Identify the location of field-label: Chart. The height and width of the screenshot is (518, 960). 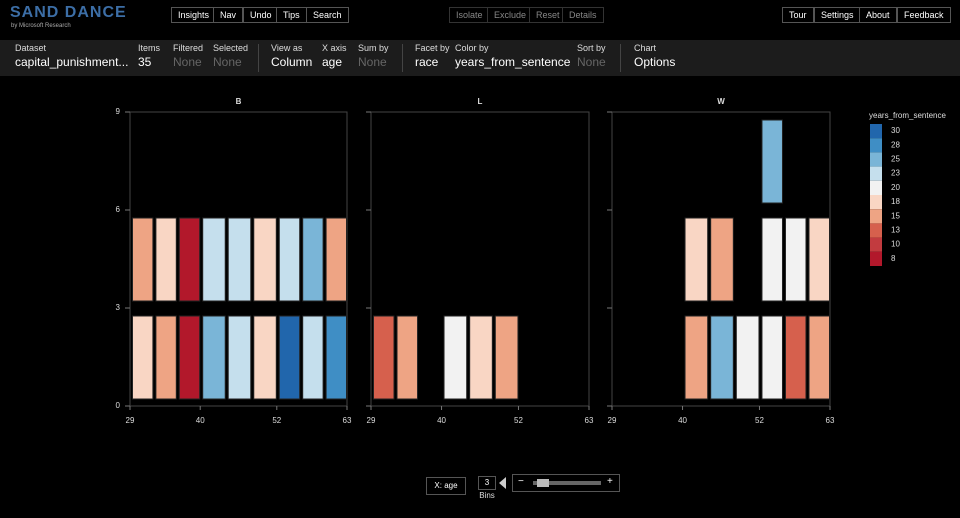
(645, 48).